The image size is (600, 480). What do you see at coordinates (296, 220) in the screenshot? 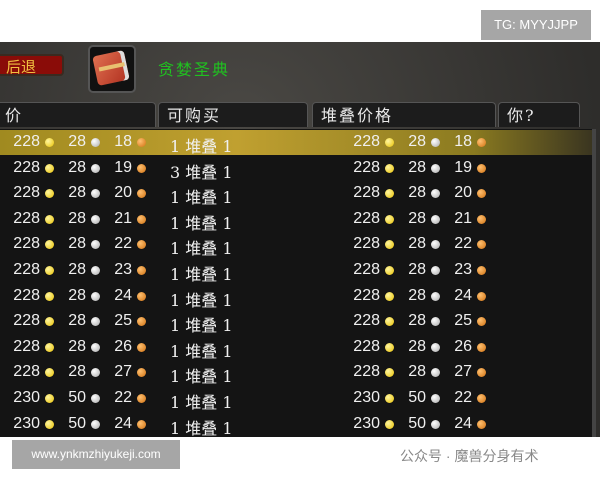
I see `auction-row: 228 28 21 1 堆叠 1 228 28 21` at bounding box center [296, 220].